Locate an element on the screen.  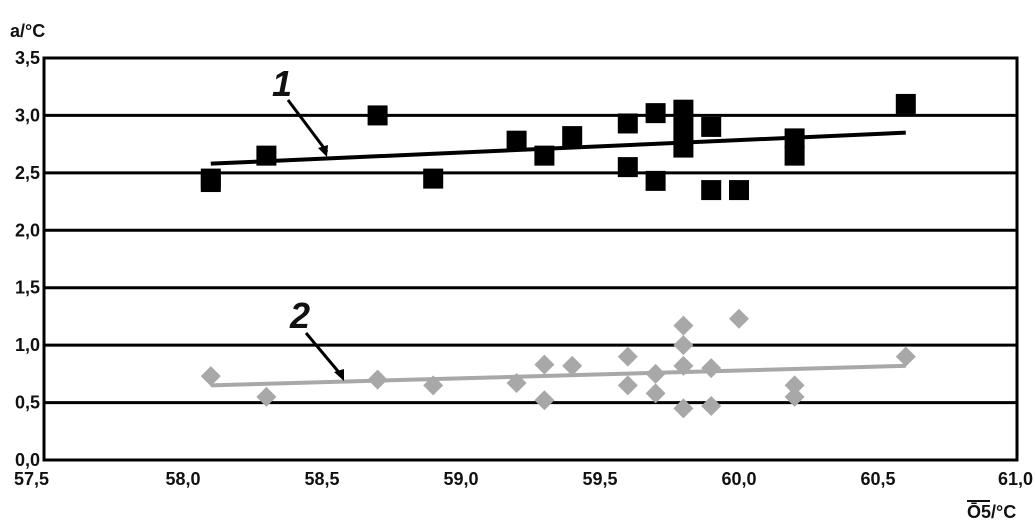
y-tick-label: 0,0 is located at coordinates (27, 460).